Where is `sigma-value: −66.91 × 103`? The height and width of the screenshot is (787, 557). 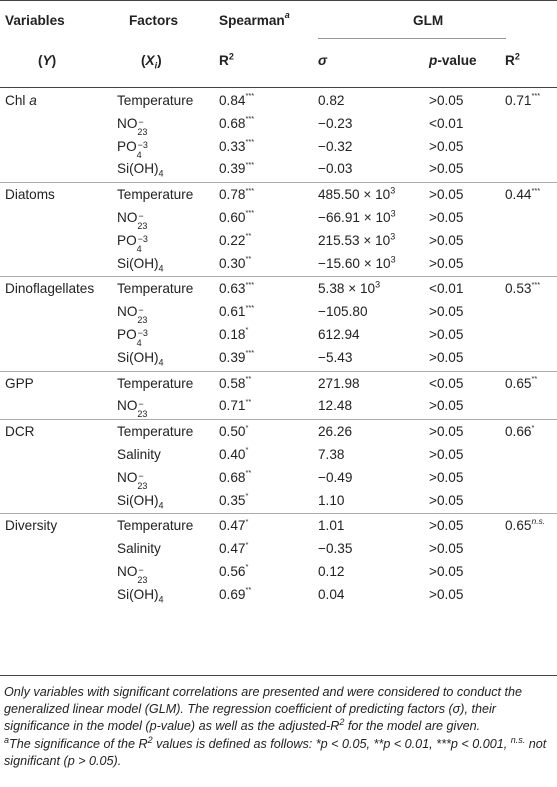
sigma-value: −66.91 × 103 is located at coordinates (357, 216).